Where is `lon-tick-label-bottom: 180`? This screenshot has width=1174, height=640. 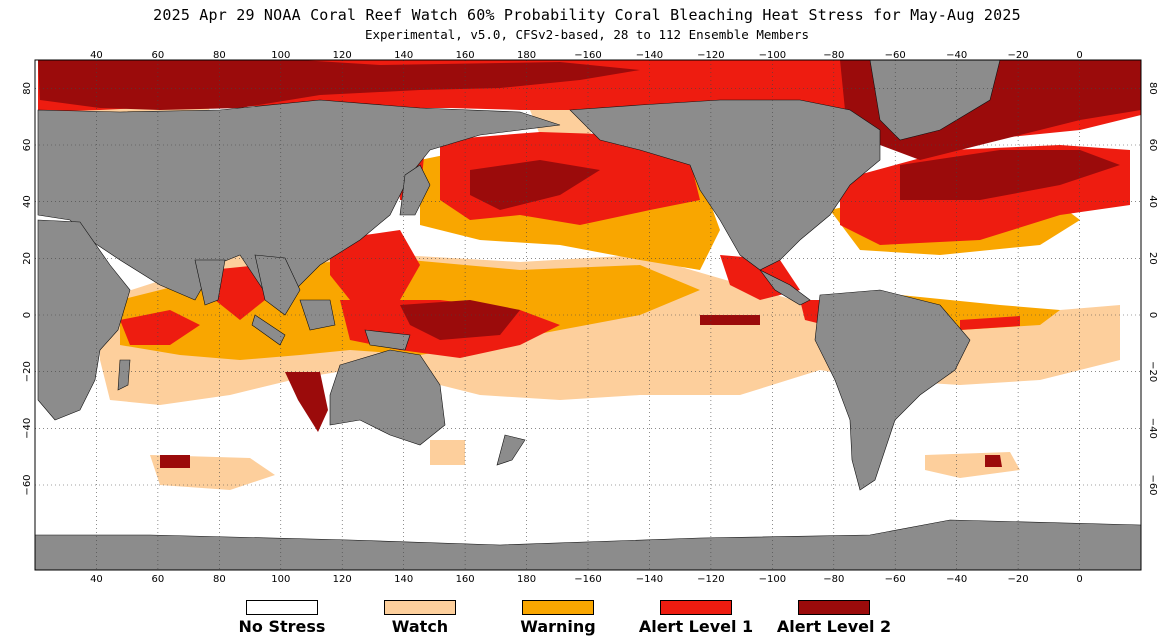 lon-tick-label-bottom: 180 is located at coordinates (526, 579).